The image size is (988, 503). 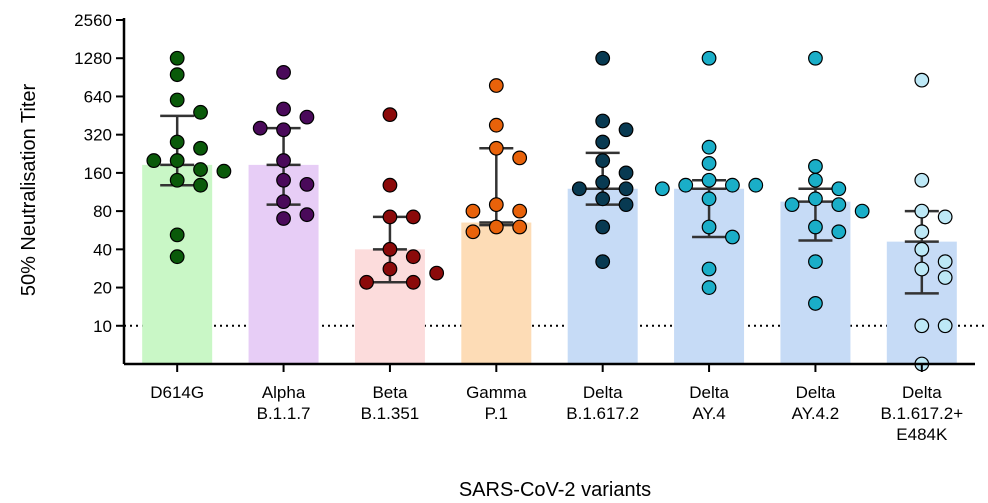 I want to click on y-tick-label: 40, so click(x=102, y=249).